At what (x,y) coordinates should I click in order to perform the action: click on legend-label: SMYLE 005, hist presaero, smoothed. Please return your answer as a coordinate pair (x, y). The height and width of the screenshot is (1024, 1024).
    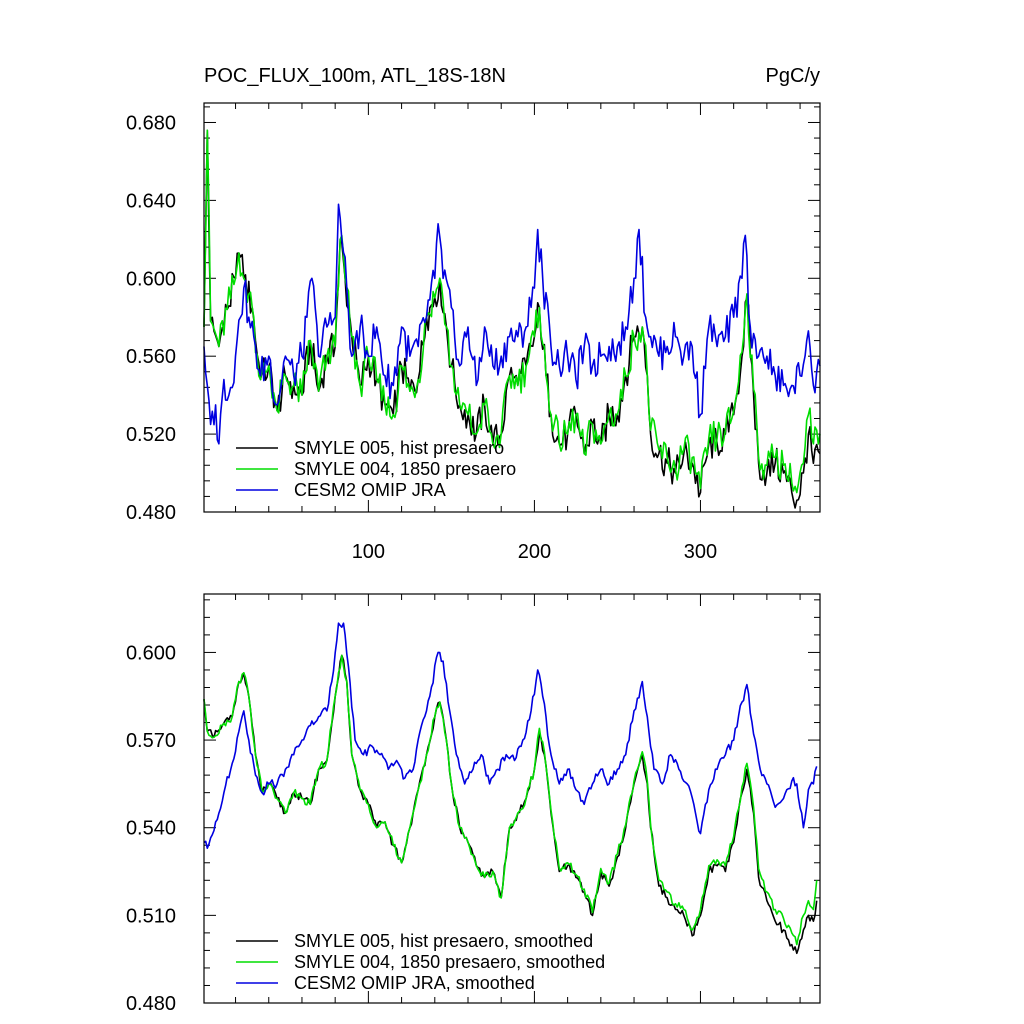
    Looking at the image, I should click on (443, 941).